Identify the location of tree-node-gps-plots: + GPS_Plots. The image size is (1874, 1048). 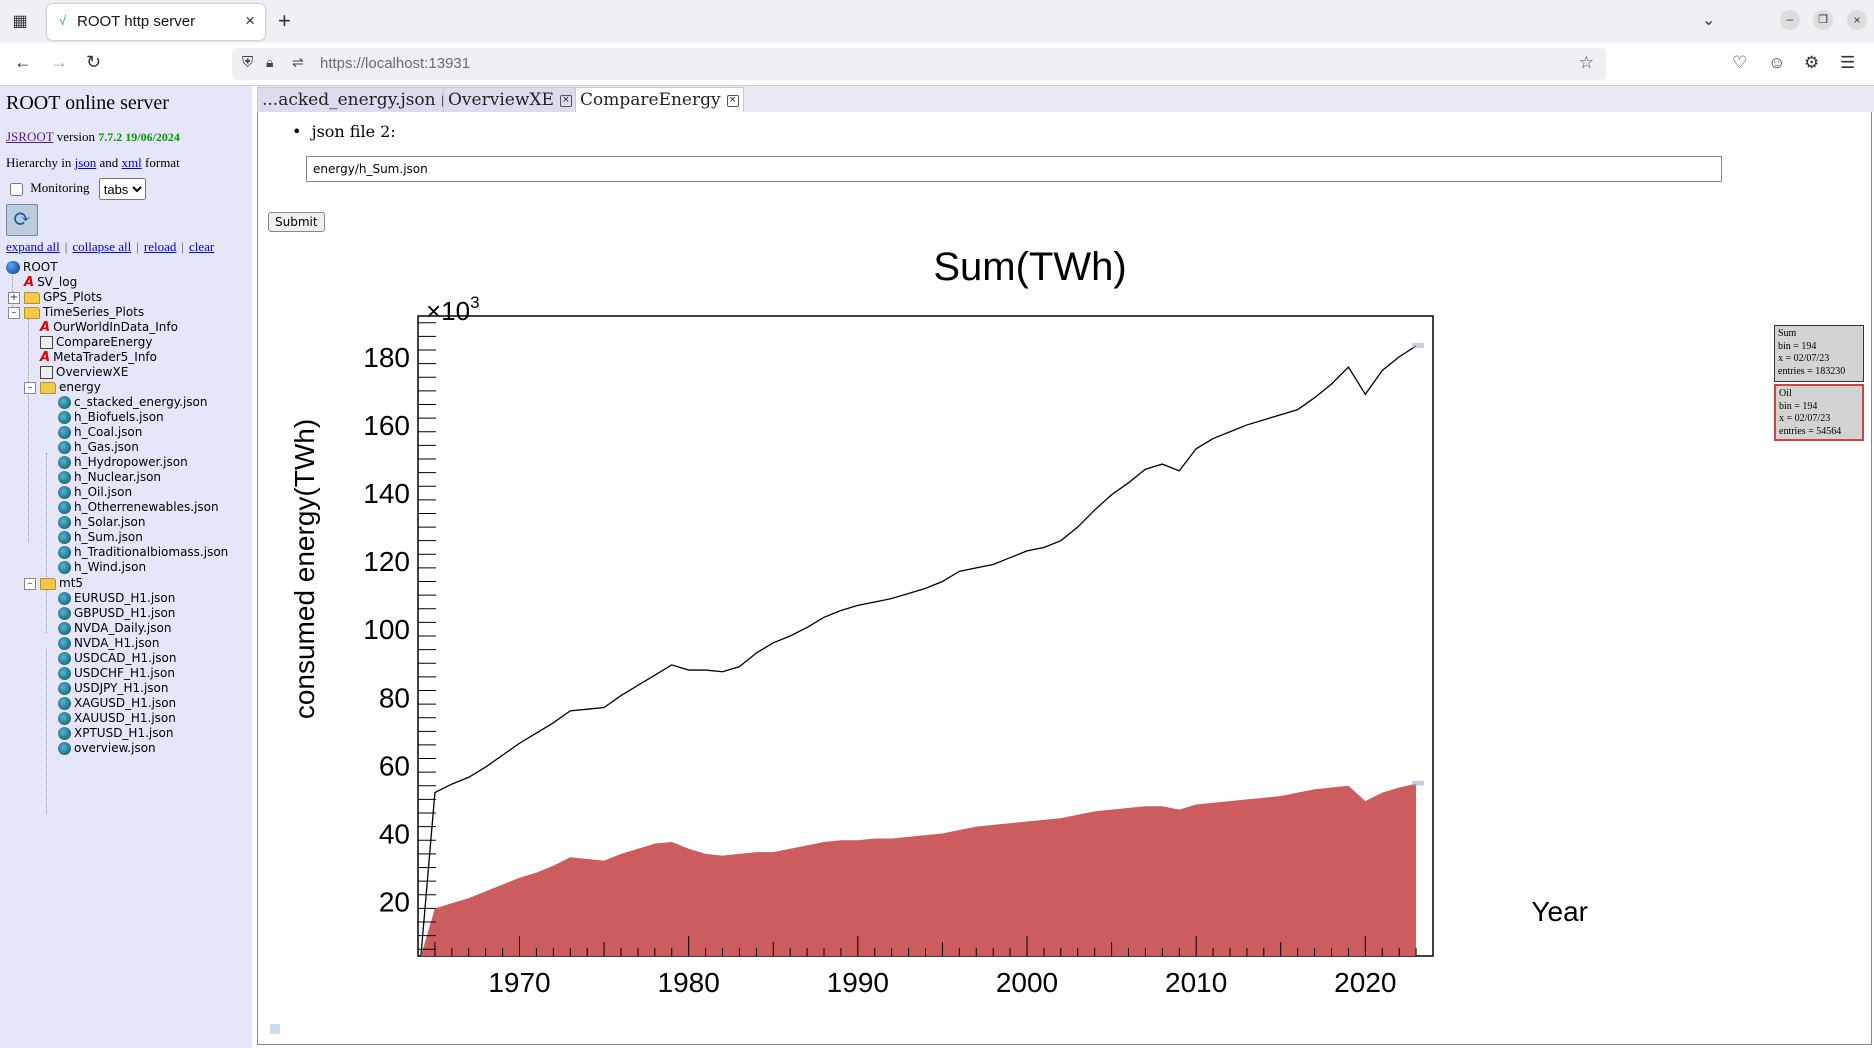
(55, 297).